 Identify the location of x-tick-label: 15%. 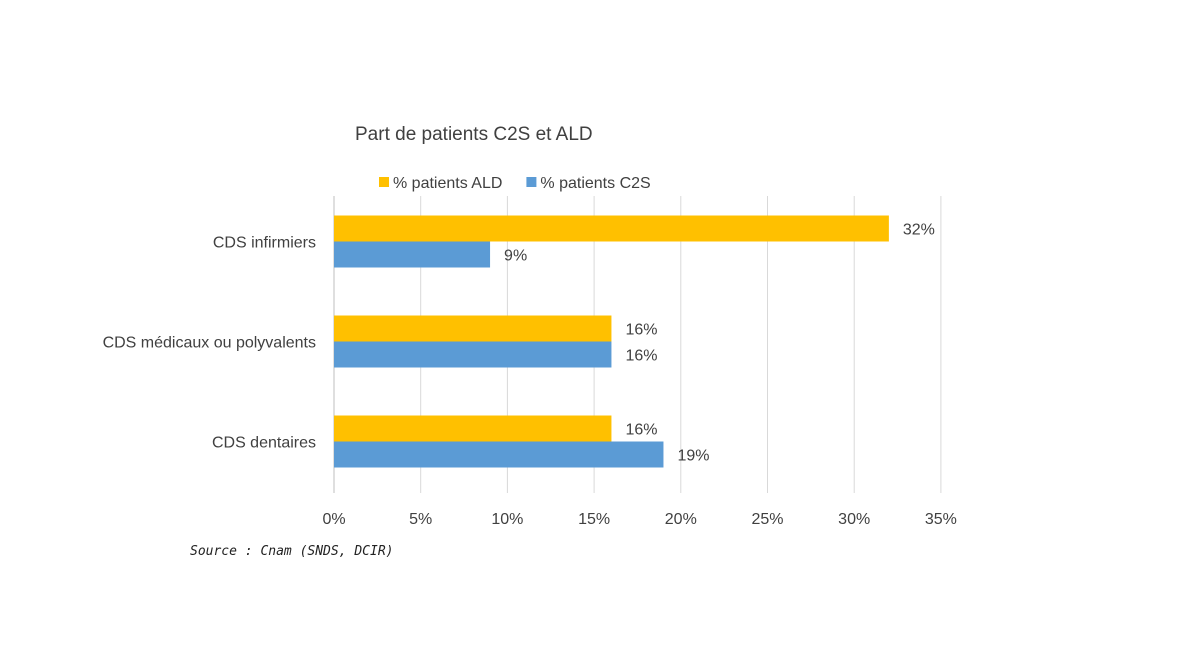
(594, 519).